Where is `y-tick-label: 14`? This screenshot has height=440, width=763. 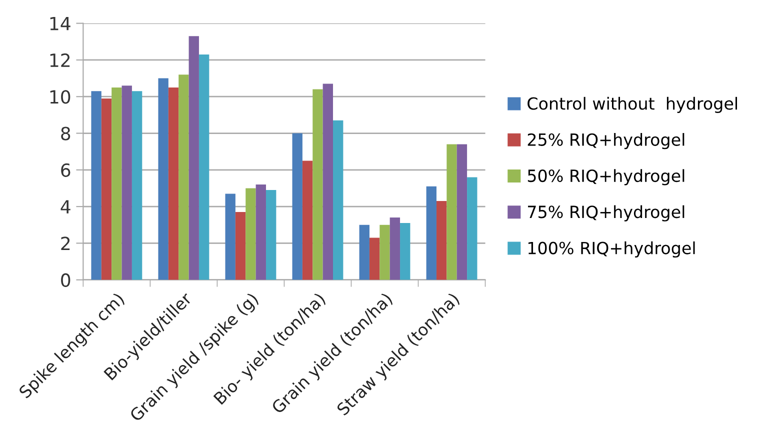
y-tick-label: 14 is located at coordinates (60, 23).